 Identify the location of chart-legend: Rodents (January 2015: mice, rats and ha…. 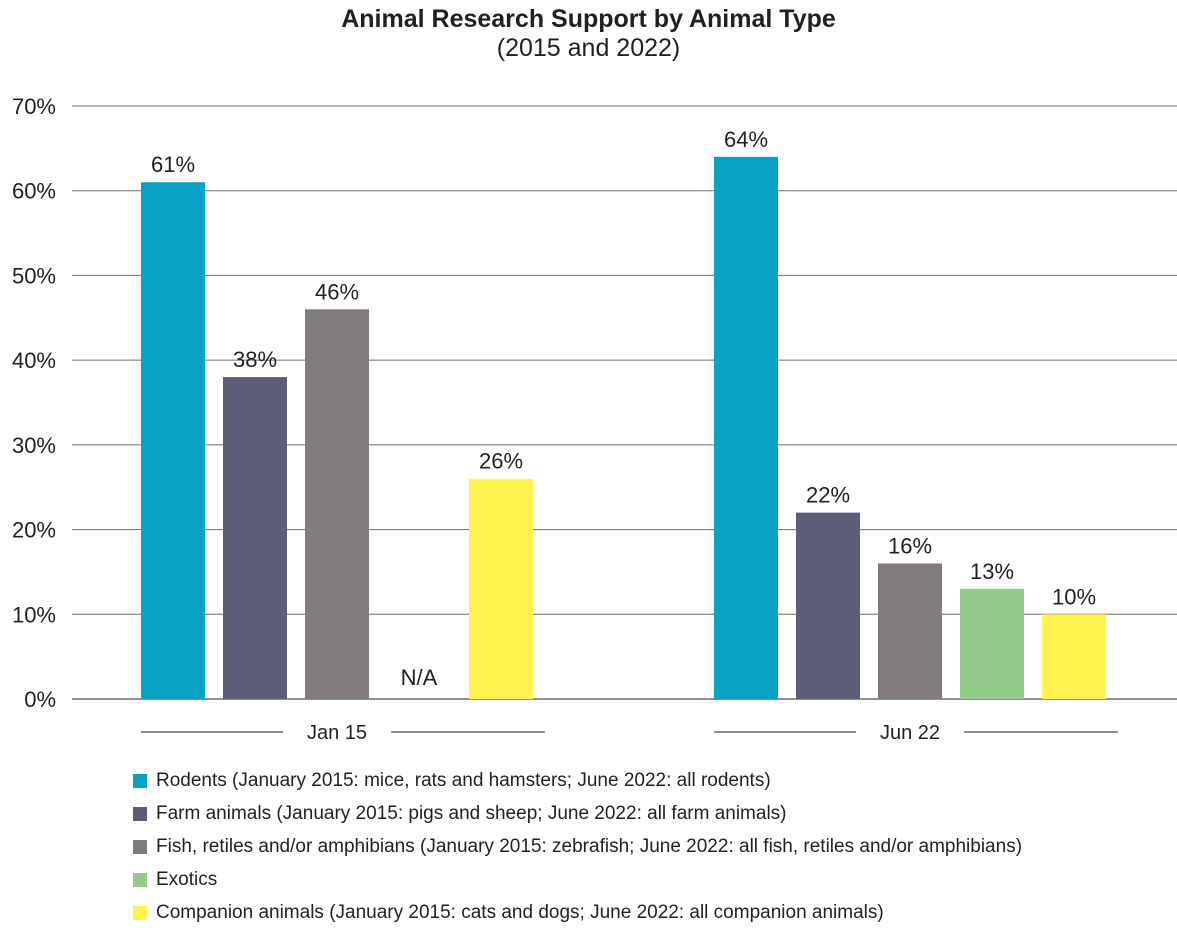
(577, 846).